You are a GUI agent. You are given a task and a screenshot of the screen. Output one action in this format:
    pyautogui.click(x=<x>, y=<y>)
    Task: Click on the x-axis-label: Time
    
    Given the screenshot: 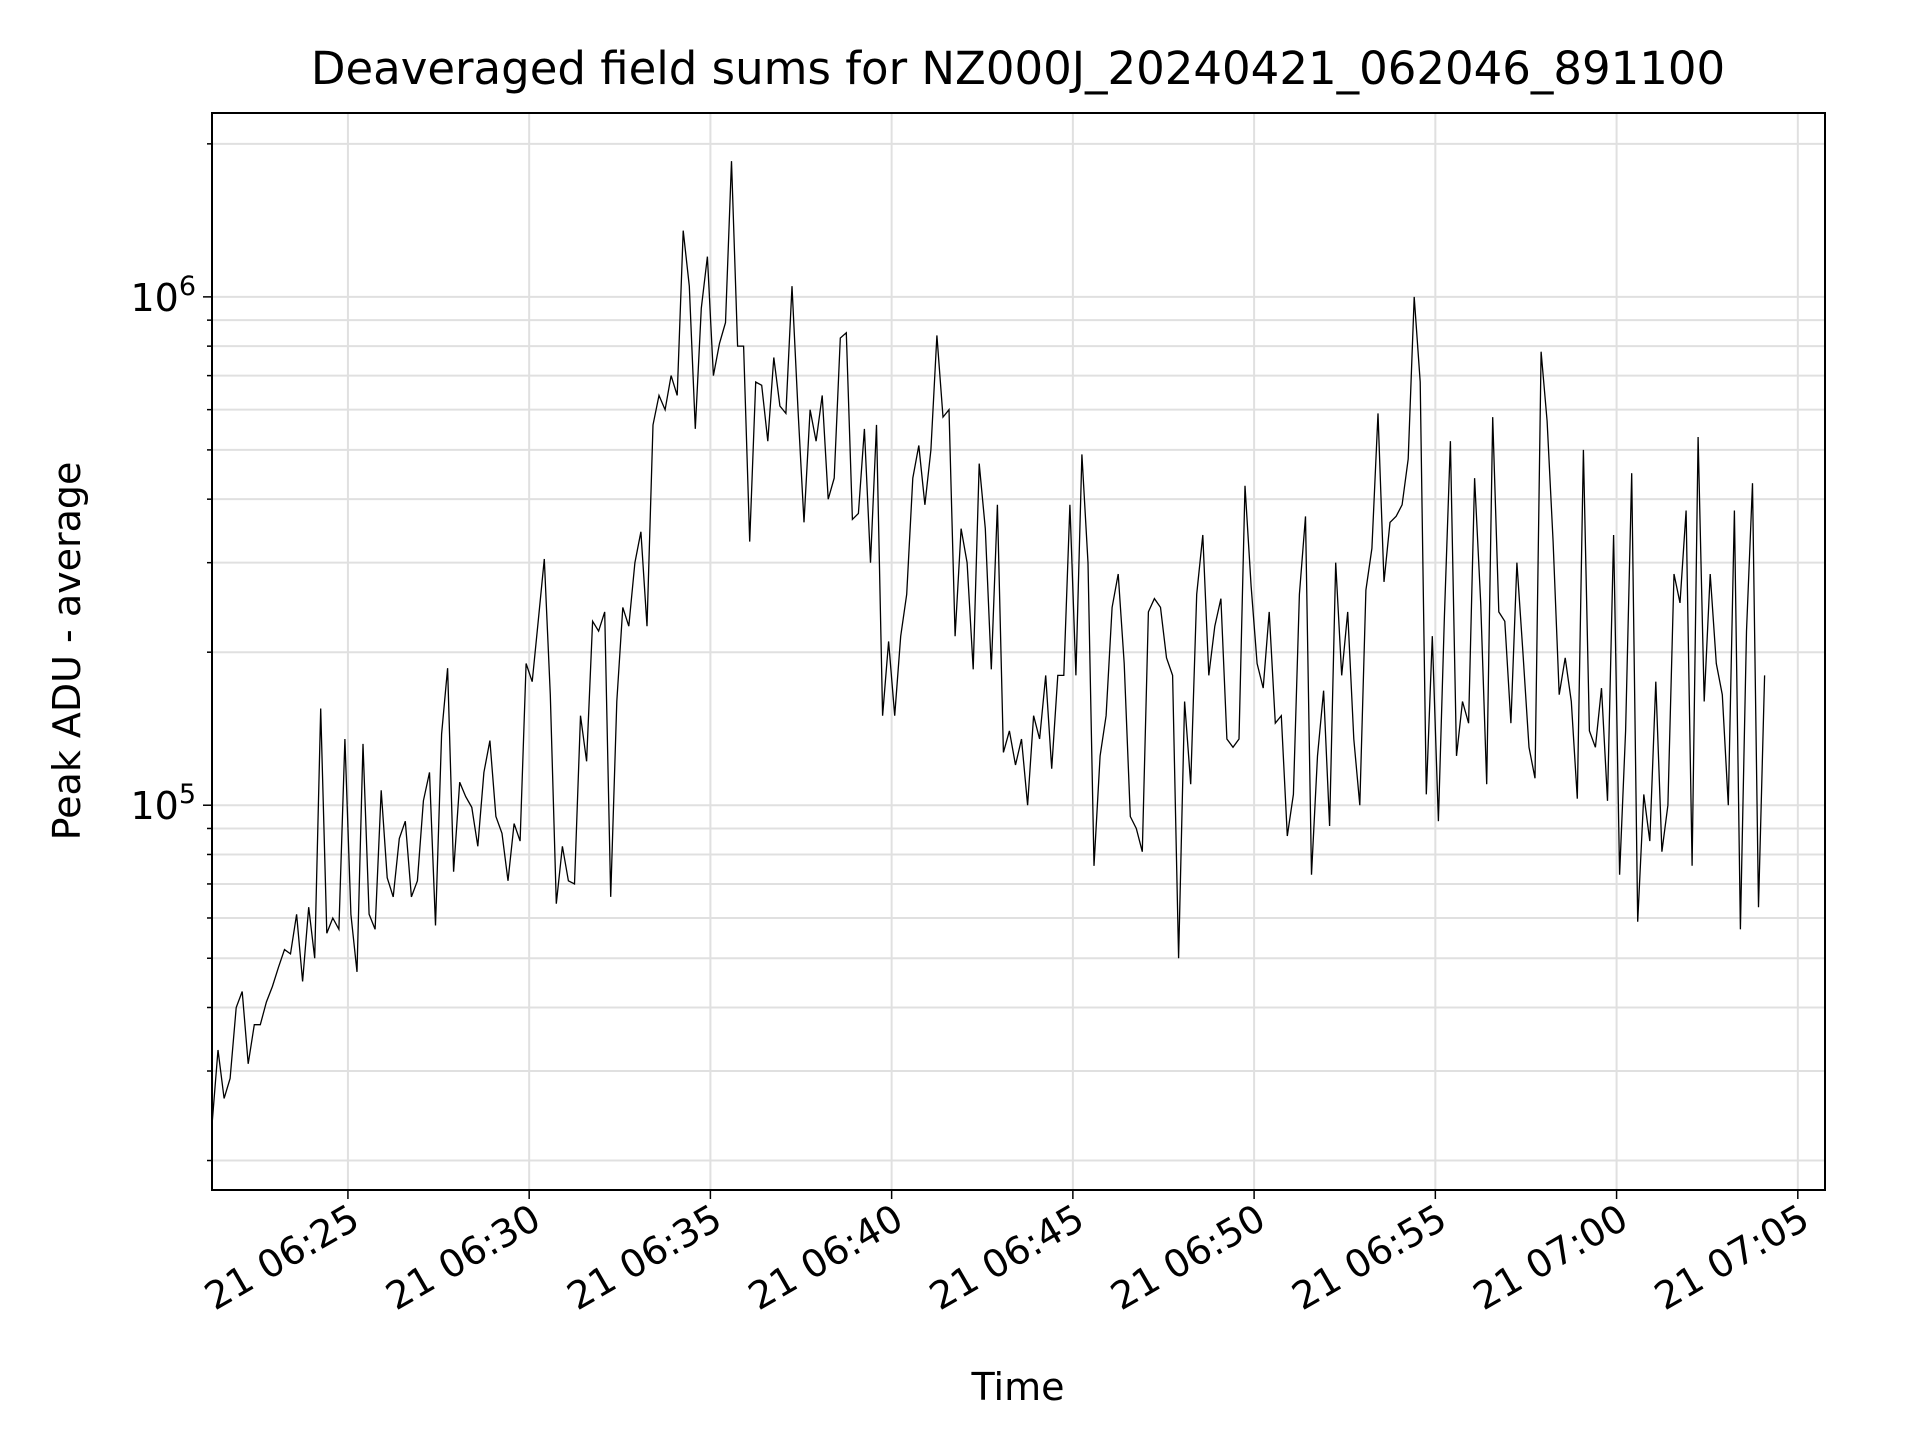 What is the action you would take?
    pyautogui.click(x=1018, y=1387)
    